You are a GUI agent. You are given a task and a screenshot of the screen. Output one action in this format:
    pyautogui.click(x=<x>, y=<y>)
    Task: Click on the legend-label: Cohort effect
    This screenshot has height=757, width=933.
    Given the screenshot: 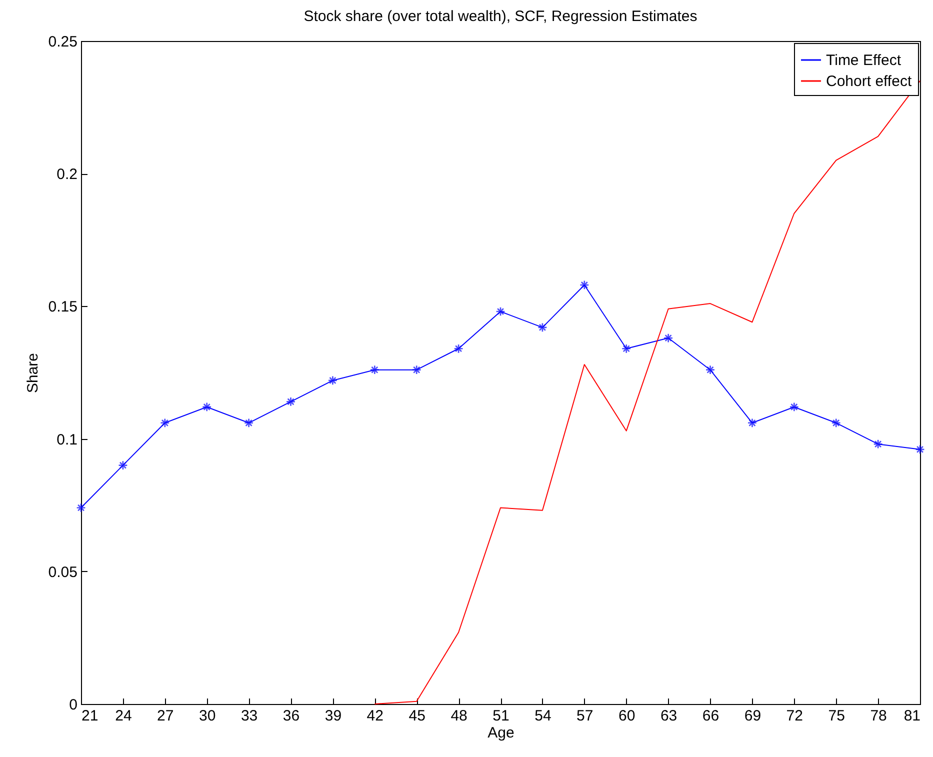 What is the action you would take?
    pyautogui.click(x=869, y=81)
    